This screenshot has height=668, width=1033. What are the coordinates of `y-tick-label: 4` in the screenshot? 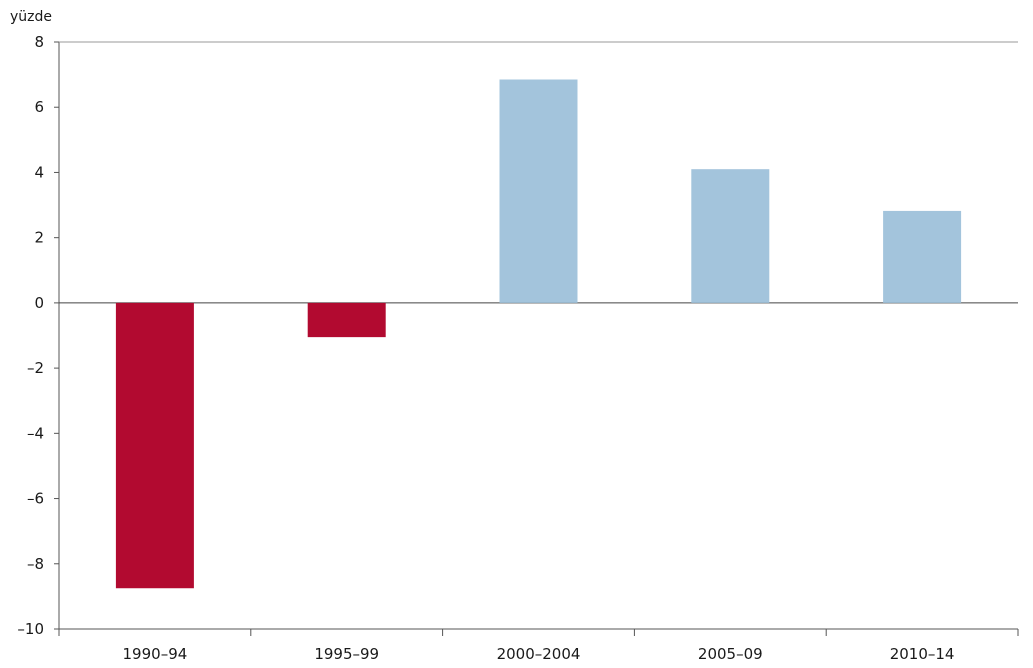 It's located at (39, 172).